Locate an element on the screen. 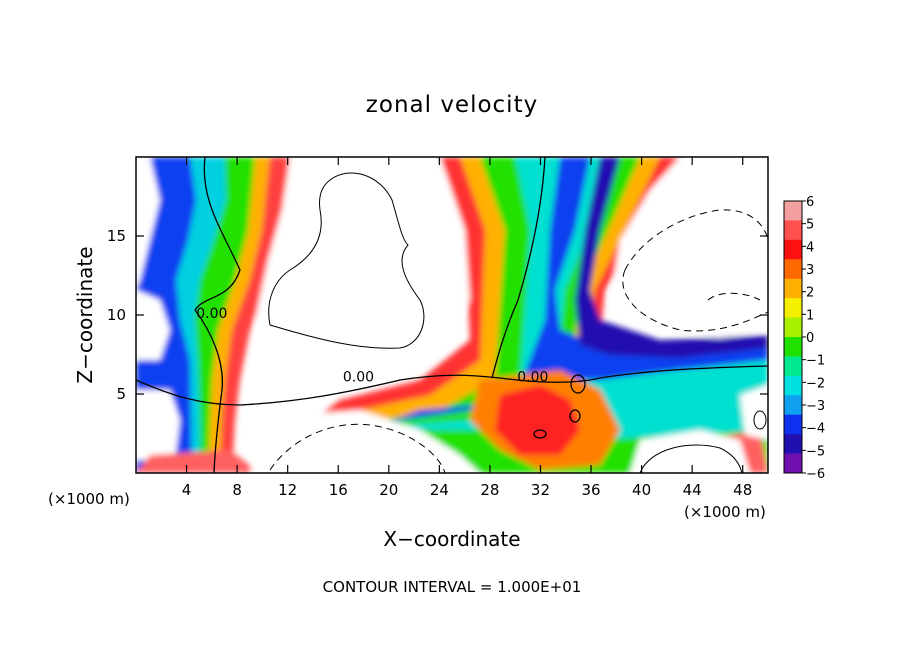 This screenshot has width=904, height=654. x-tick-label: 20 is located at coordinates (388, 490).